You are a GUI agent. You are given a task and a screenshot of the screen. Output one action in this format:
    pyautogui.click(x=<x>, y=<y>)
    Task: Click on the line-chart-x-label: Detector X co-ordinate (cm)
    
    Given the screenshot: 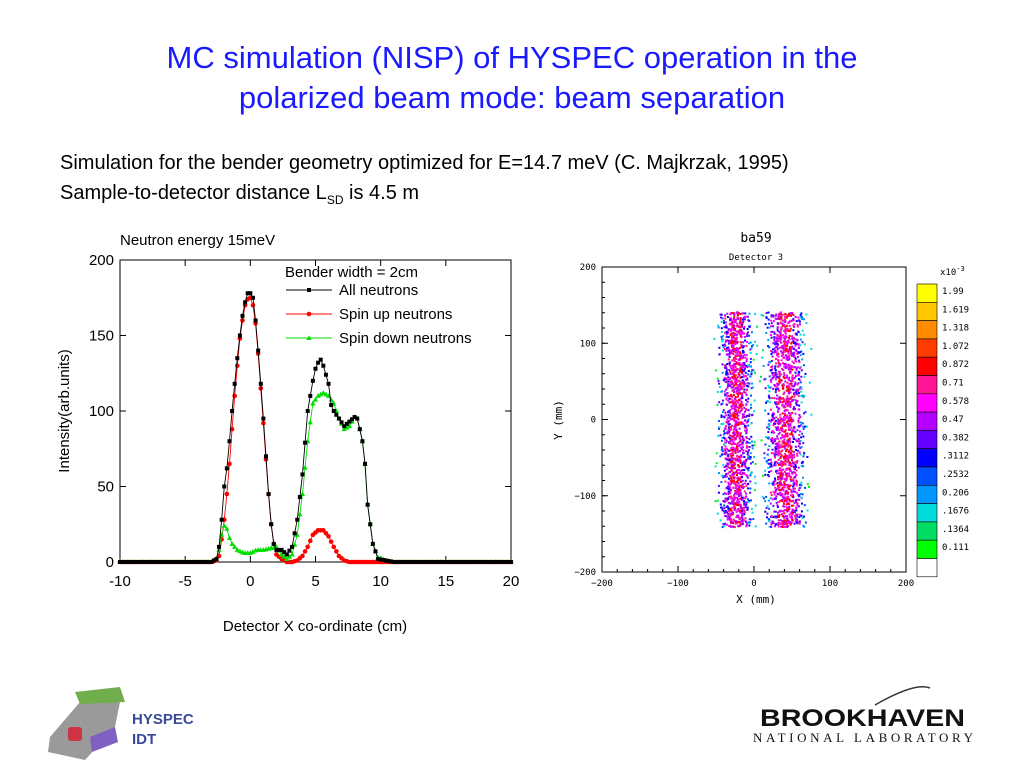 What is the action you would take?
    pyautogui.click(x=315, y=626)
    